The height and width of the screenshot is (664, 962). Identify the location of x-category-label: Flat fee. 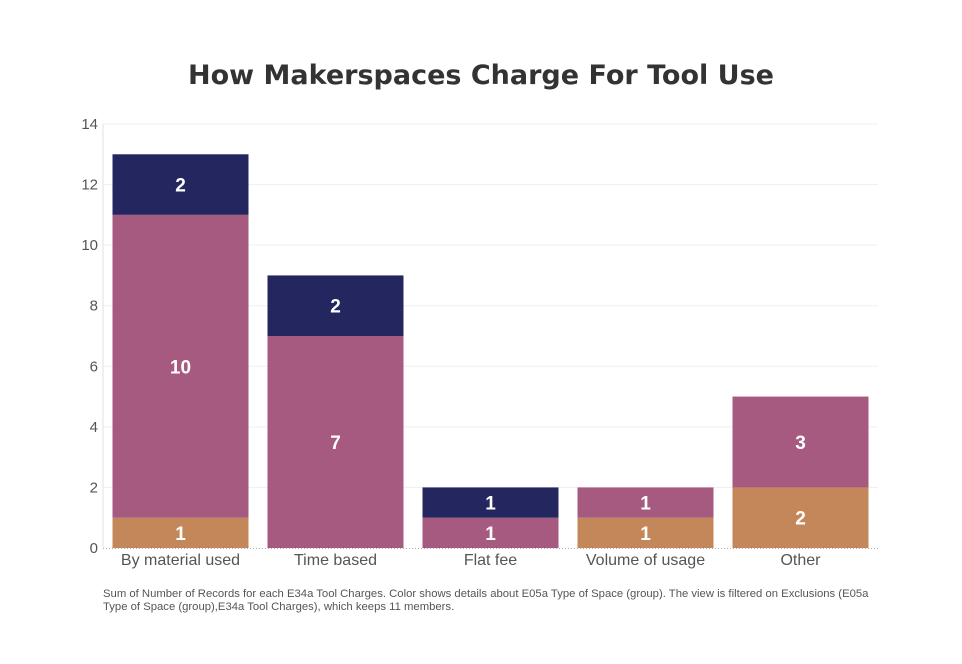
(490, 560).